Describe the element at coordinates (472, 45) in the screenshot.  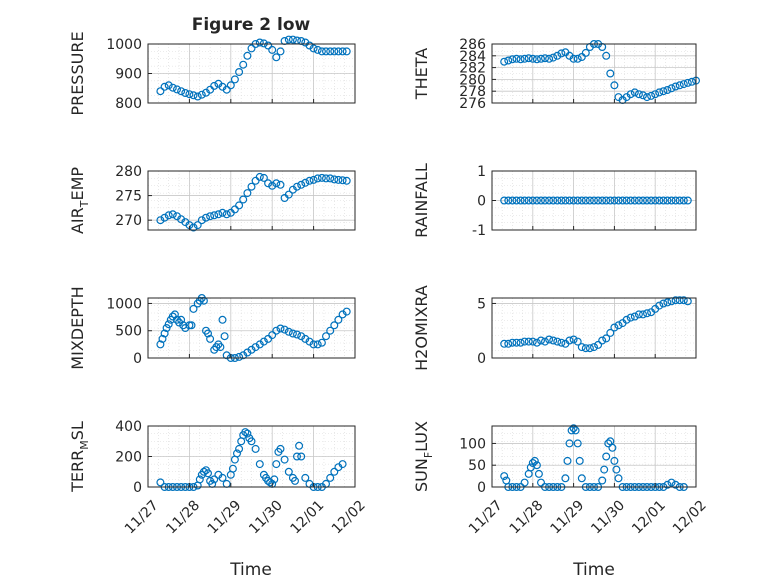
I see `y-tick-label: 286` at that location.